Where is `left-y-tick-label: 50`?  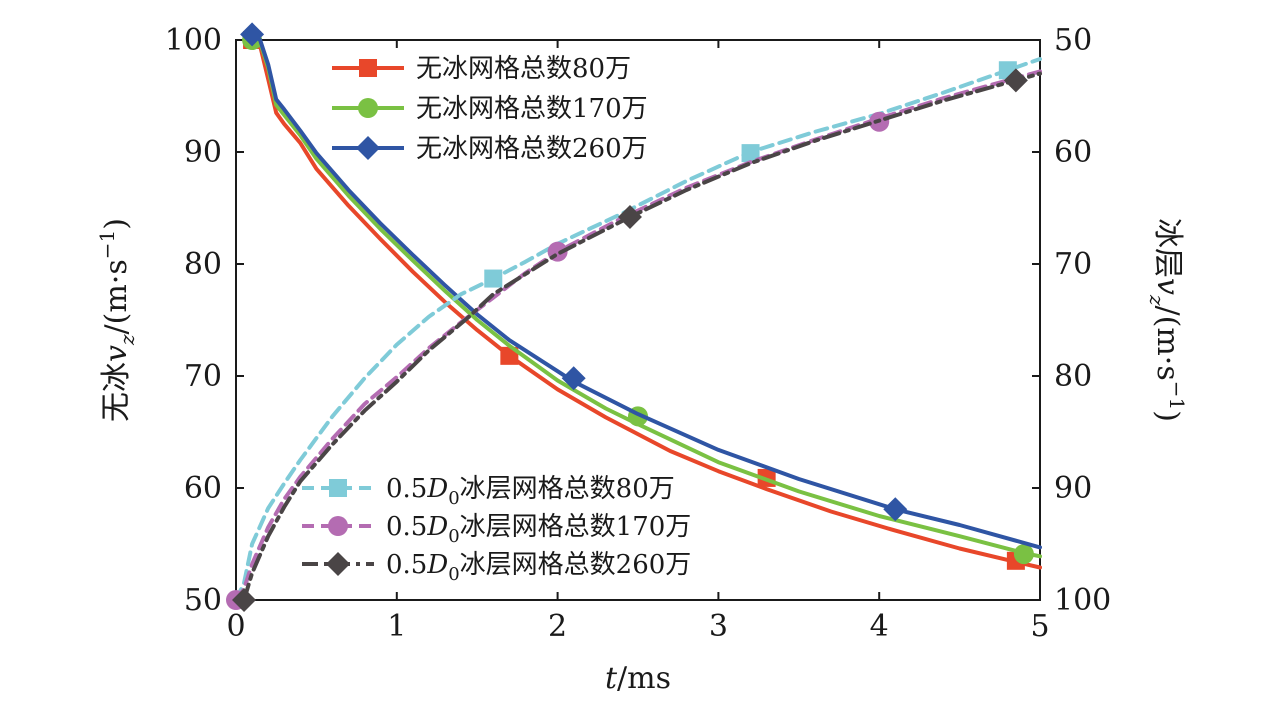
left-y-tick-label: 50 is located at coordinates (203, 600).